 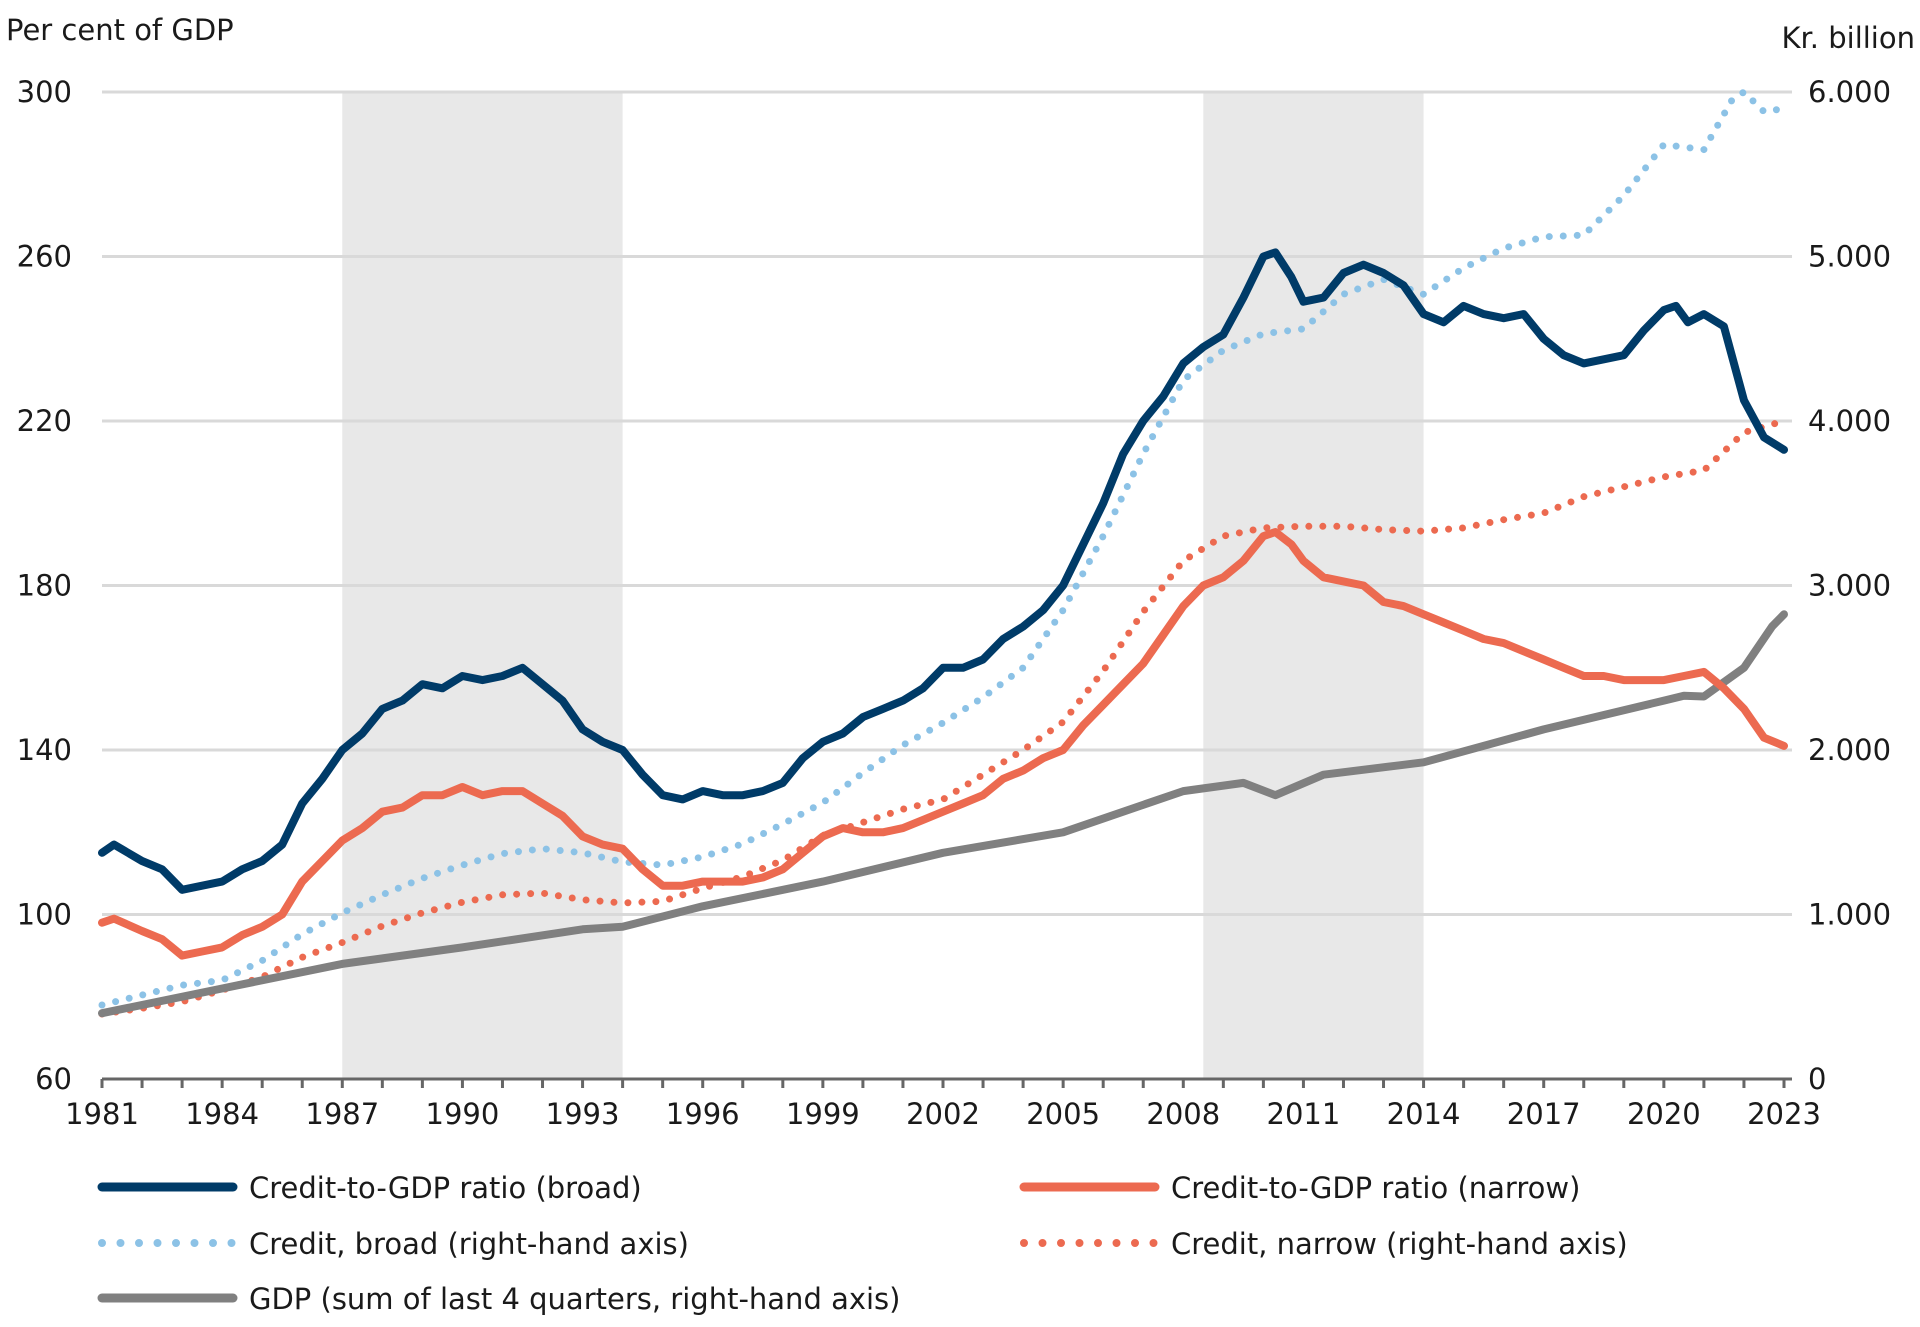 I want to click on left-tick-label: 220, so click(x=44, y=421).